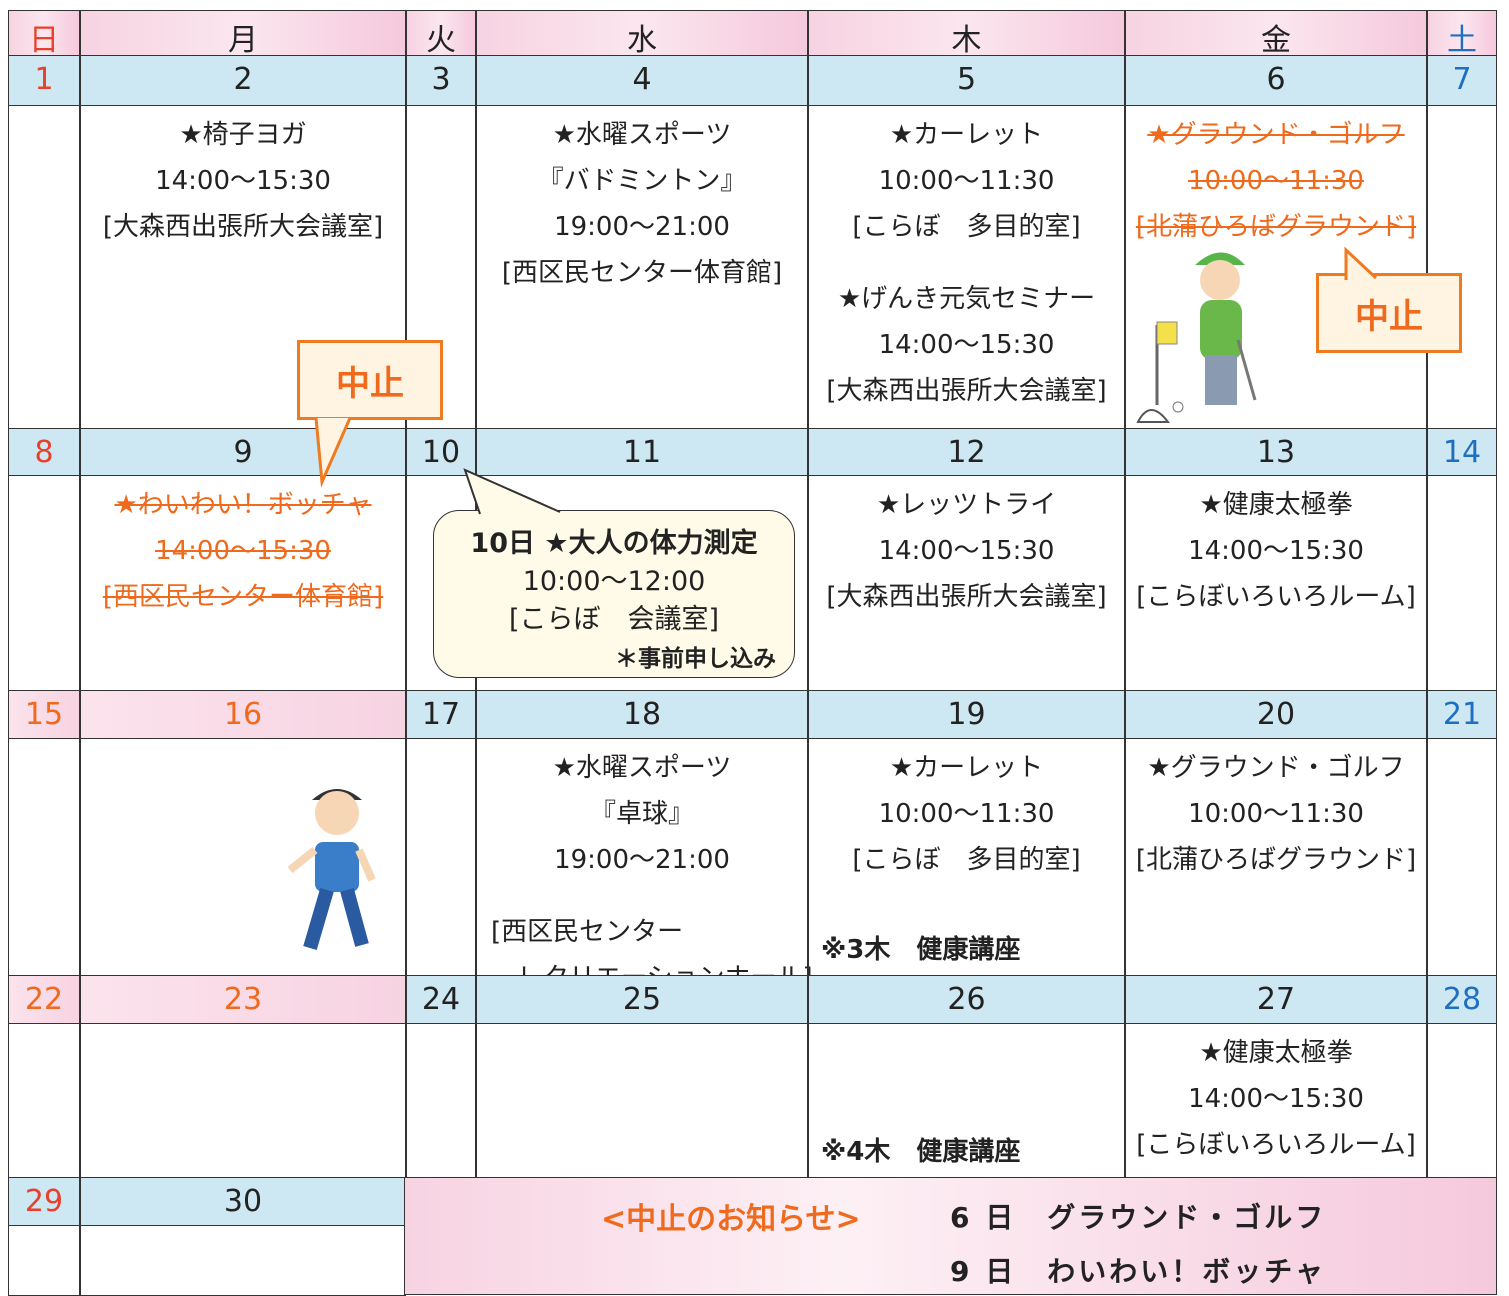  What do you see at coordinates (1276, 1053) in the screenshot?
I see `event-line: ★健康太極拳` at bounding box center [1276, 1053].